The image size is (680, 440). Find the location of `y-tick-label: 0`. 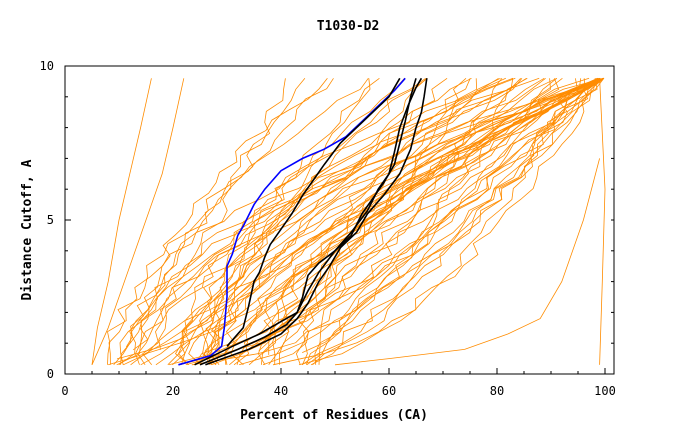

y-tick-label: 0 is located at coordinates (50, 374).